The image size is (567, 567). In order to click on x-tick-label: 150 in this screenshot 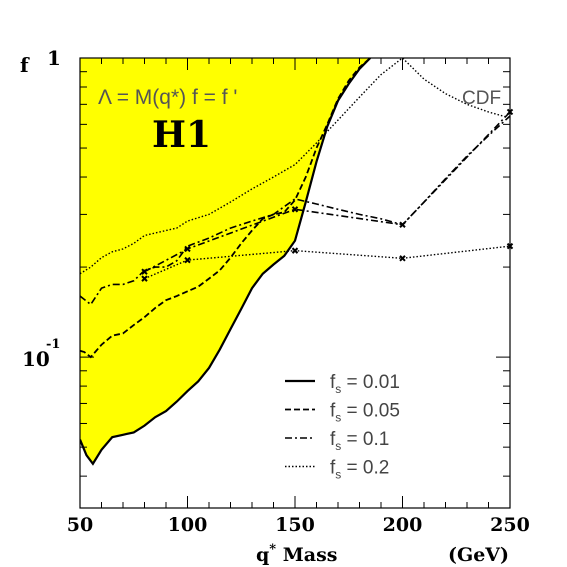, I will do `click(295, 525)`.